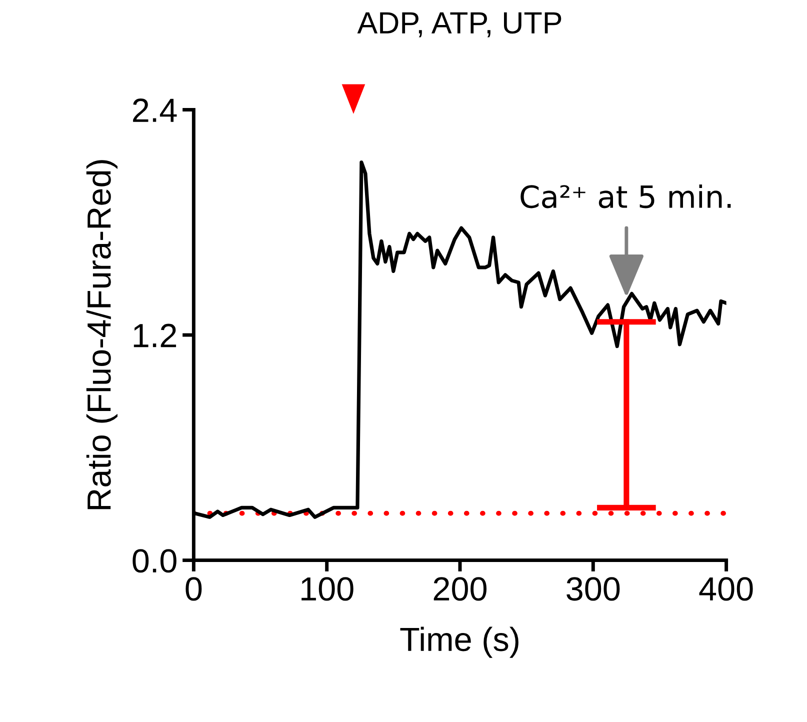 The height and width of the screenshot is (722, 807). Describe the element at coordinates (625, 196) in the screenshot. I see `annotation: Ca²⁺ at 5 min.` at that location.